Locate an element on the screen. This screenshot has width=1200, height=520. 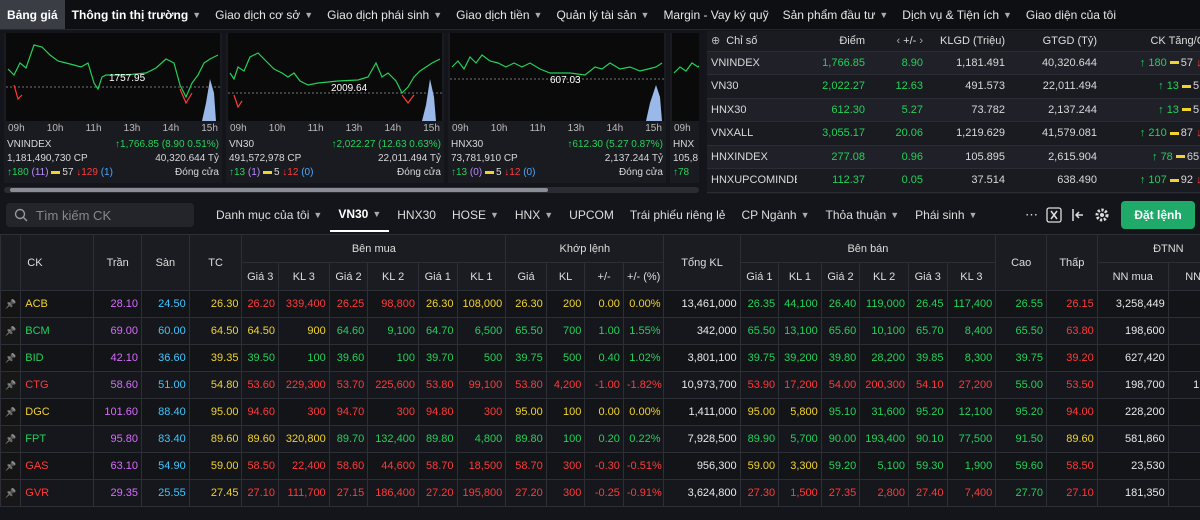
down-count: 12 is located at coordinates (515, 172).